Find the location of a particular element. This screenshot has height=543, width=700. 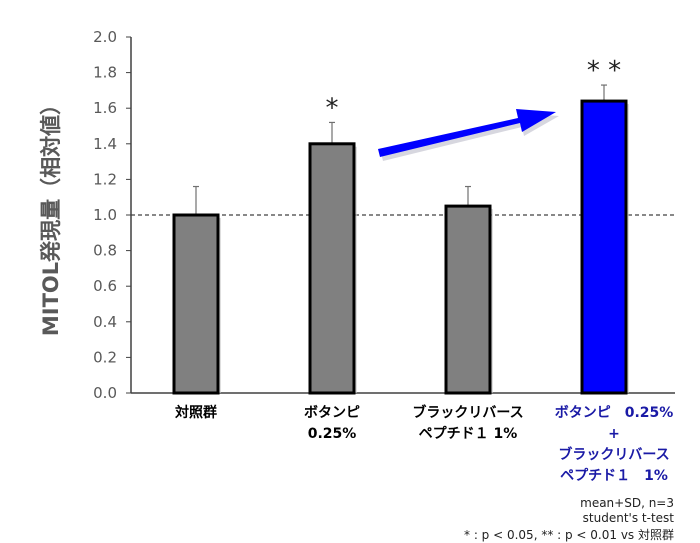

note-significance: * : p < 0.05, ** : p < 0.01 vs 対照群 is located at coordinates (569, 535).